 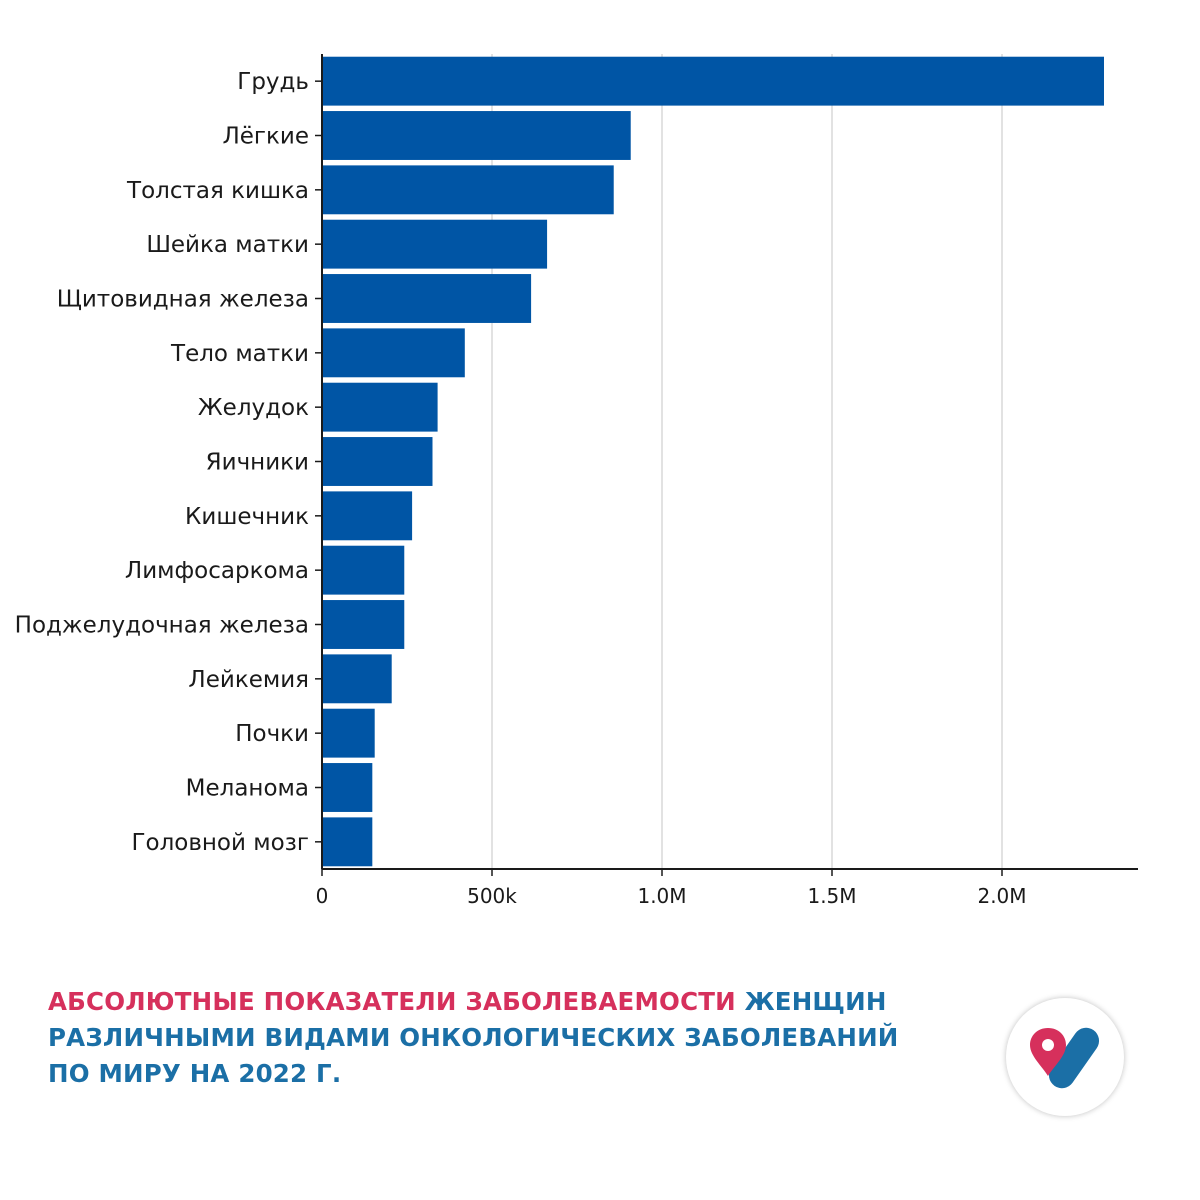 What do you see at coordinates (253, 408) in the screenshot?
I see `category-label: Желудок` at bounding box center [253, 408].